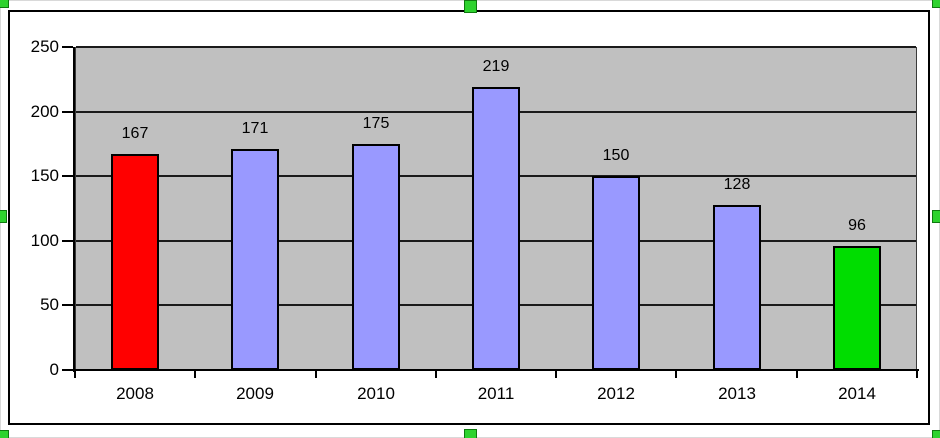 This screenshot has width=940, height=438. What do you see at coordinates (4, 4) in the screenshot?
I see `selection-handle-top-left` at bounding box center [4, 4].